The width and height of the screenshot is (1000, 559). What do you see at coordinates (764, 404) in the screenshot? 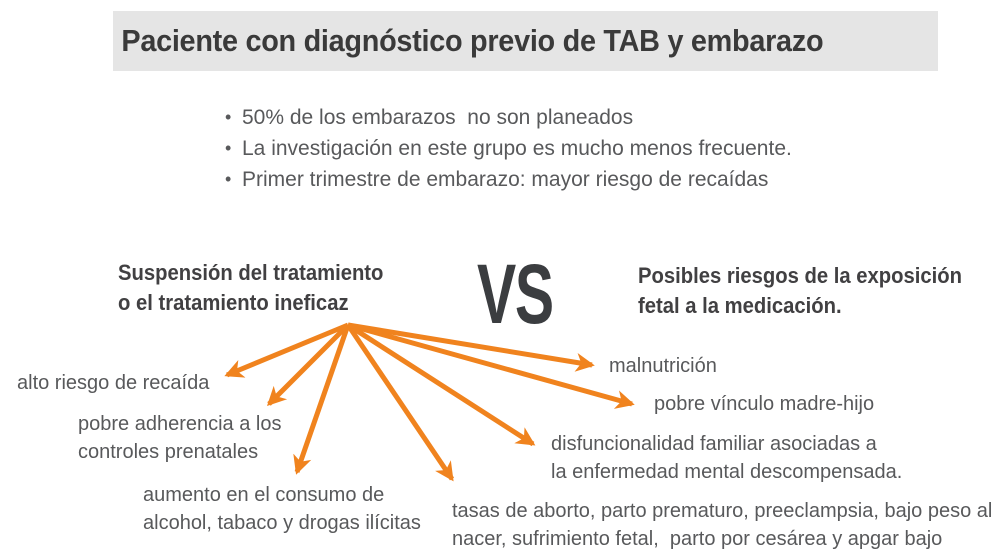
I see `risk-label-vinculo: pobre vínculo madre-hijo` at bounding box center [764, 404].